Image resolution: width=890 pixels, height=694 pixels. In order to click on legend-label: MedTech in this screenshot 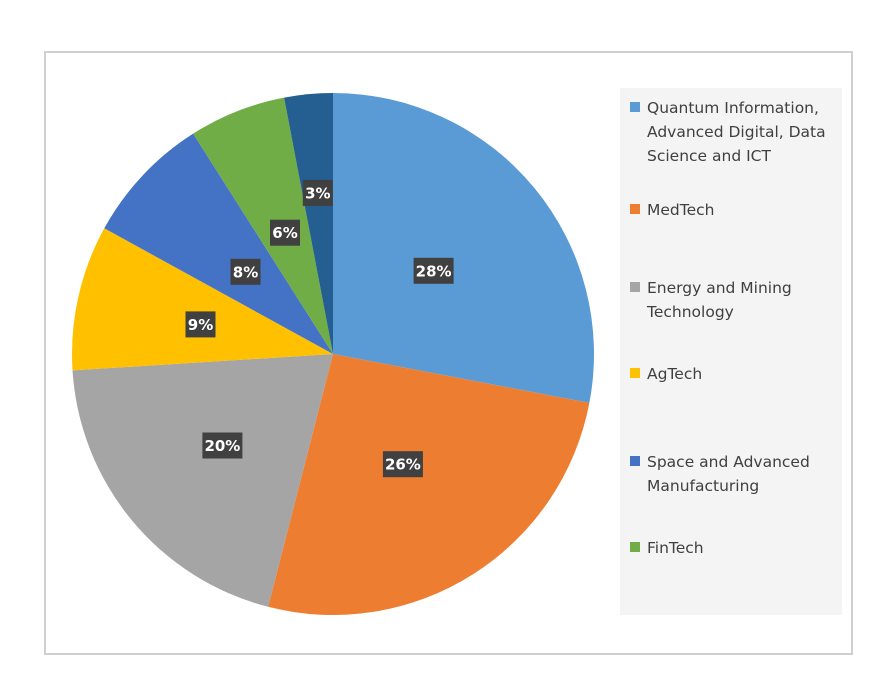, I will do `click(681, 210)`.